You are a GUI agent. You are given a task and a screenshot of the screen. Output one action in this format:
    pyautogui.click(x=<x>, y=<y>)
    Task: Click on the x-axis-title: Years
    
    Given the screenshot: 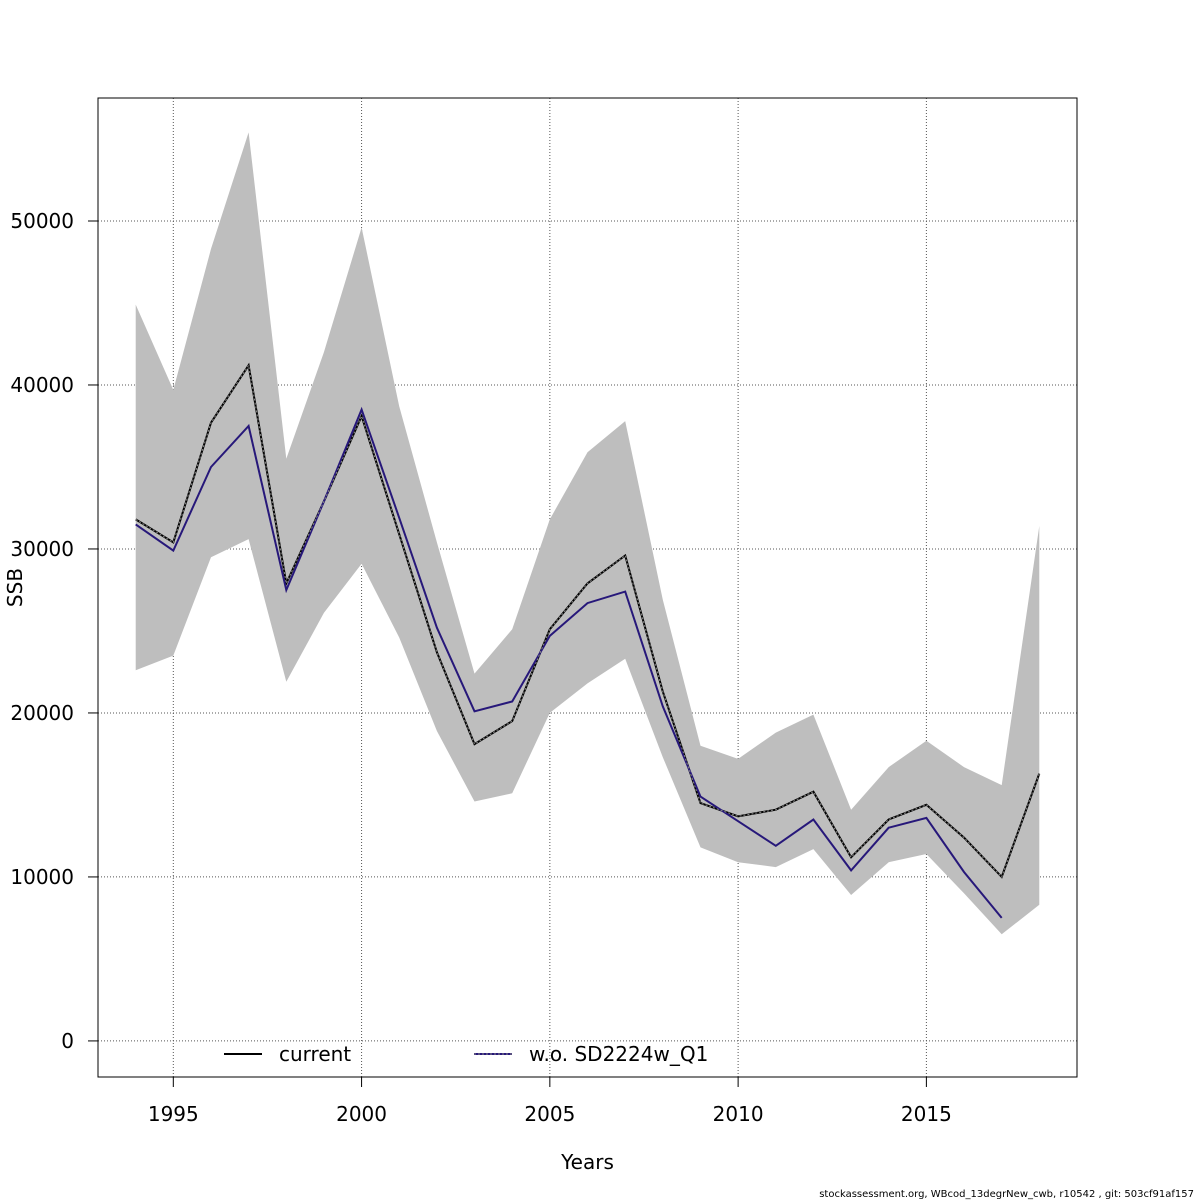 What is the action you would take?
    pyautogui.click(x=587, y=1162)
    